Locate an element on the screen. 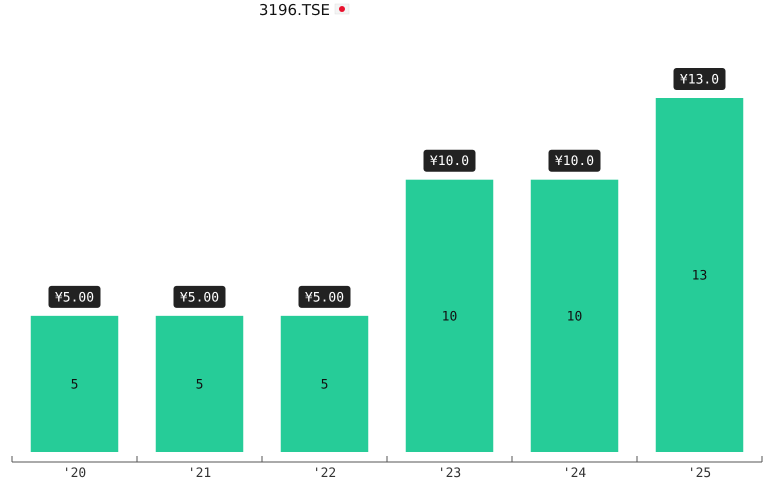 The width and height of the screenshot is (765, 481). x-tick-label: '20 is located at coordinates (74, 473).